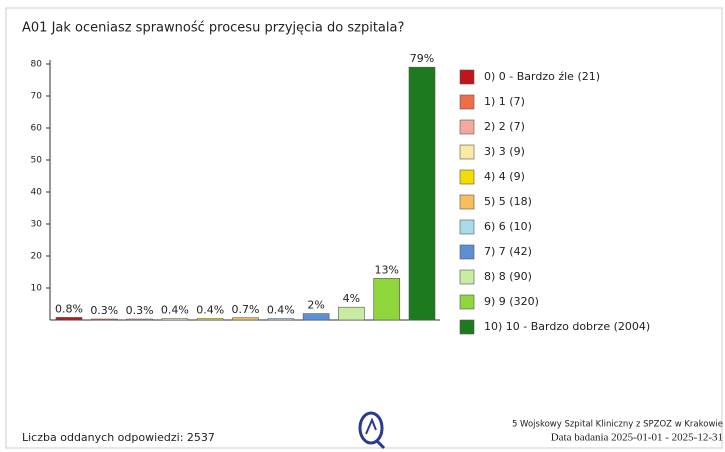 The image size is (725, 452). I want to click on value-label: 4%, so click(351, 298).